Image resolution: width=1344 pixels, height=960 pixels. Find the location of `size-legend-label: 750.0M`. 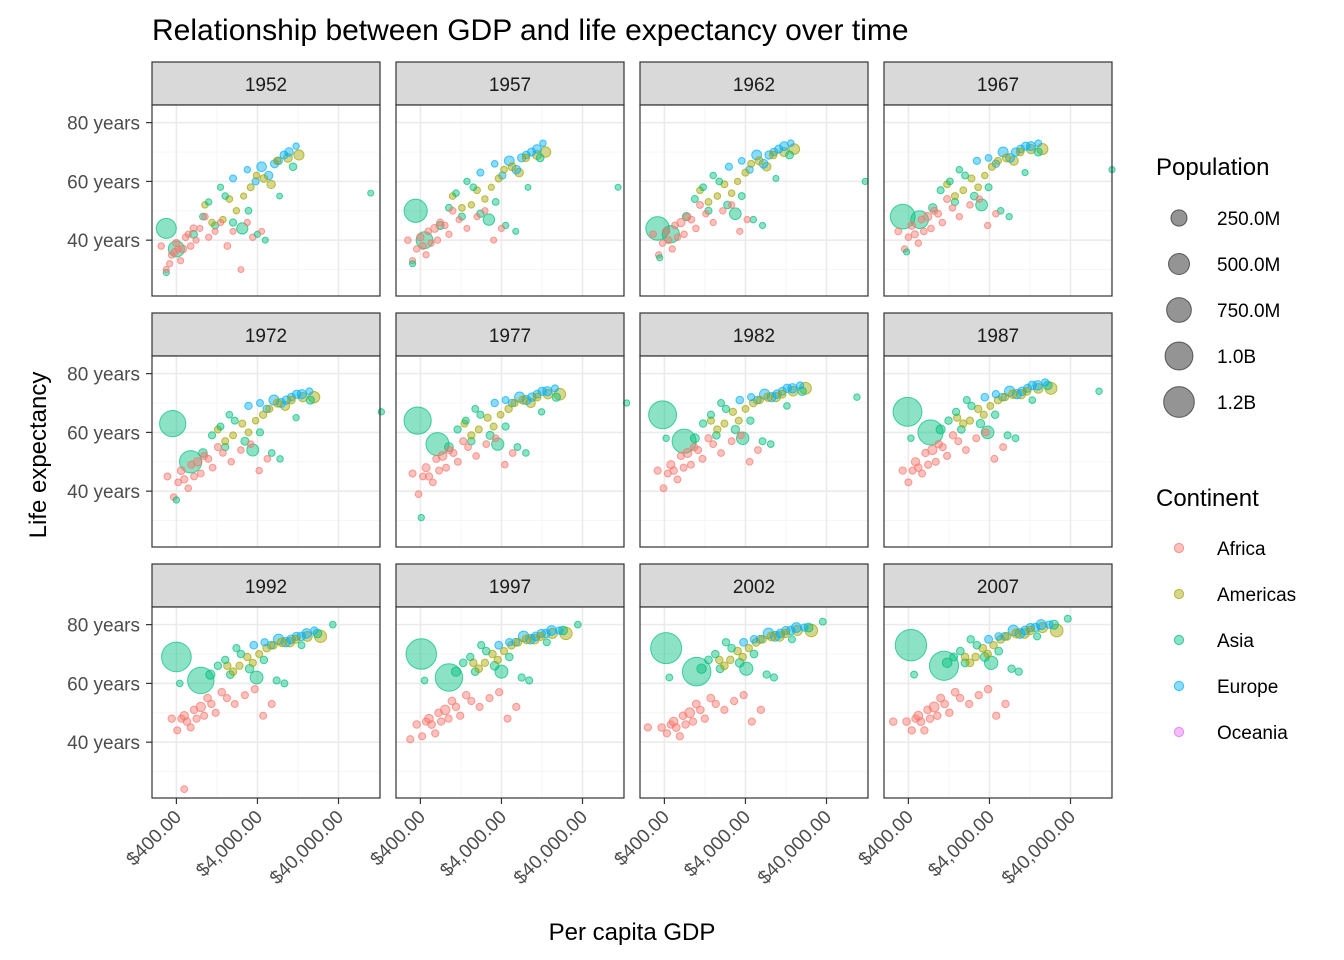

size-legend-label: 750.0M is located at coordinates (1248, 311).